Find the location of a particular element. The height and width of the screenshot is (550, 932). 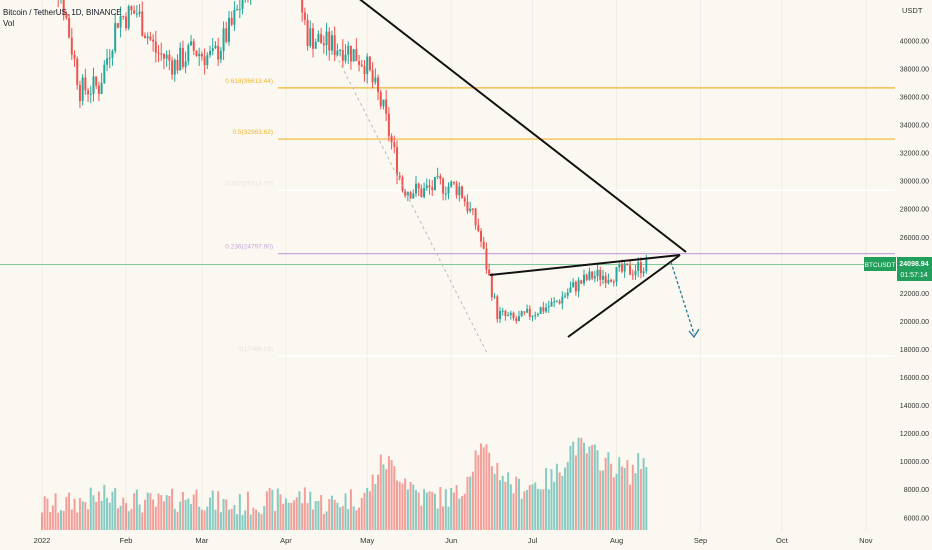

legend-volume-label: Vol is located at coordinates (9, 23).